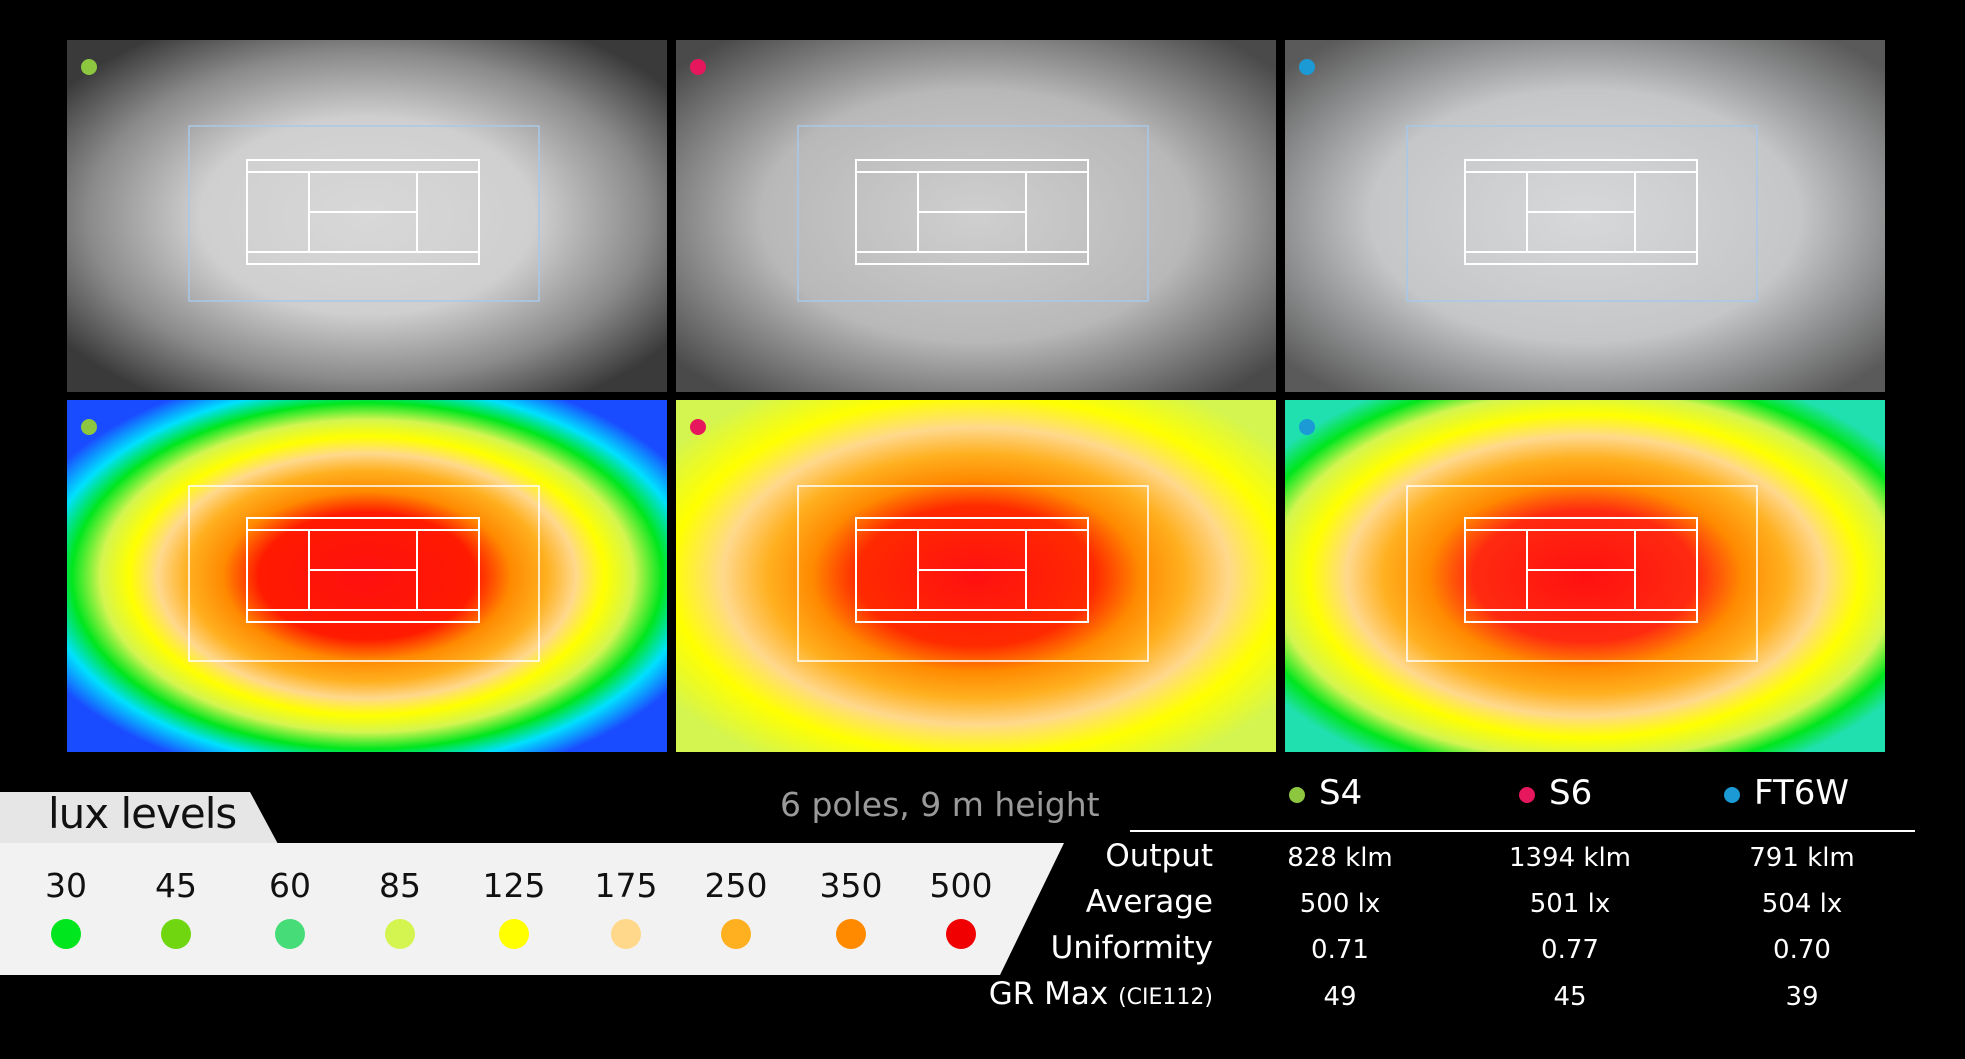 This screenshot has height=1059, width=1965. I want to click on table-cell: 500 lx, so click(1340, 904).